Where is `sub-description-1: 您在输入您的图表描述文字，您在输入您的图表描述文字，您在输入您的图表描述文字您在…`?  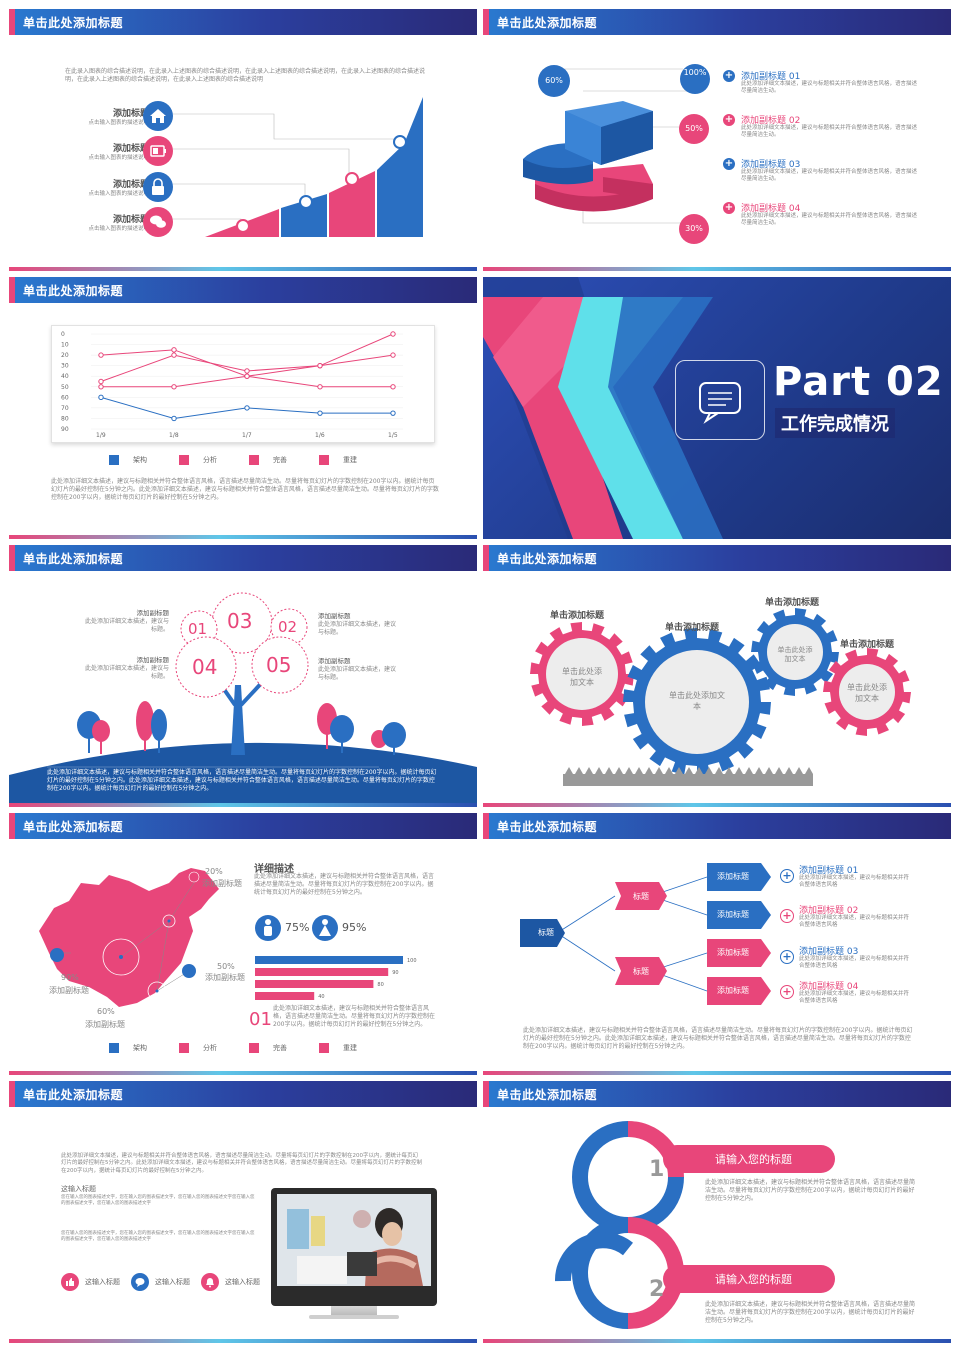
sub-description-1: 您在输入您的图表描述文字，您在输入您的图表描述文字，您在输入您的图表描述文字您在… is located at coordinates (158, 1201).